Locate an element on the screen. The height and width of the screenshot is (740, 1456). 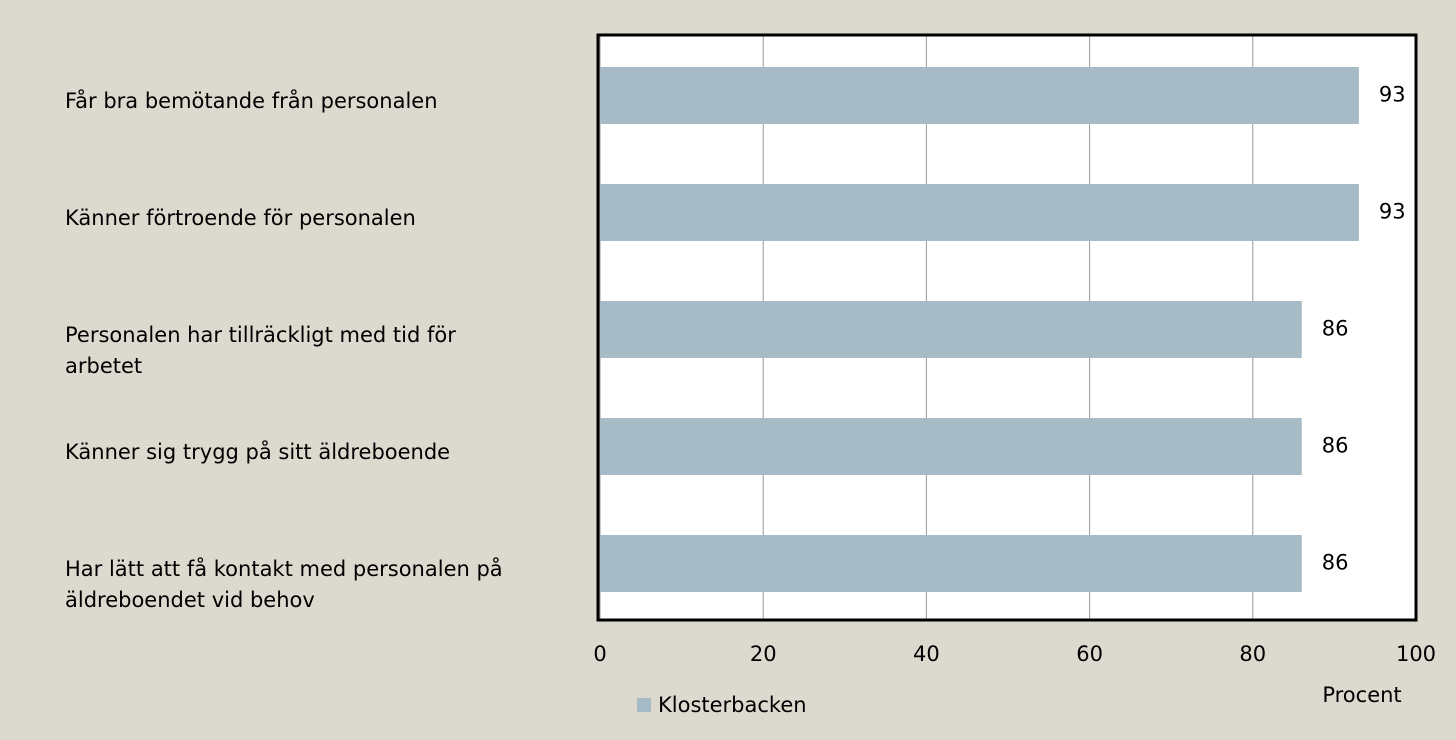
x-tick-label: 40 is located at coordinates (926, 654).